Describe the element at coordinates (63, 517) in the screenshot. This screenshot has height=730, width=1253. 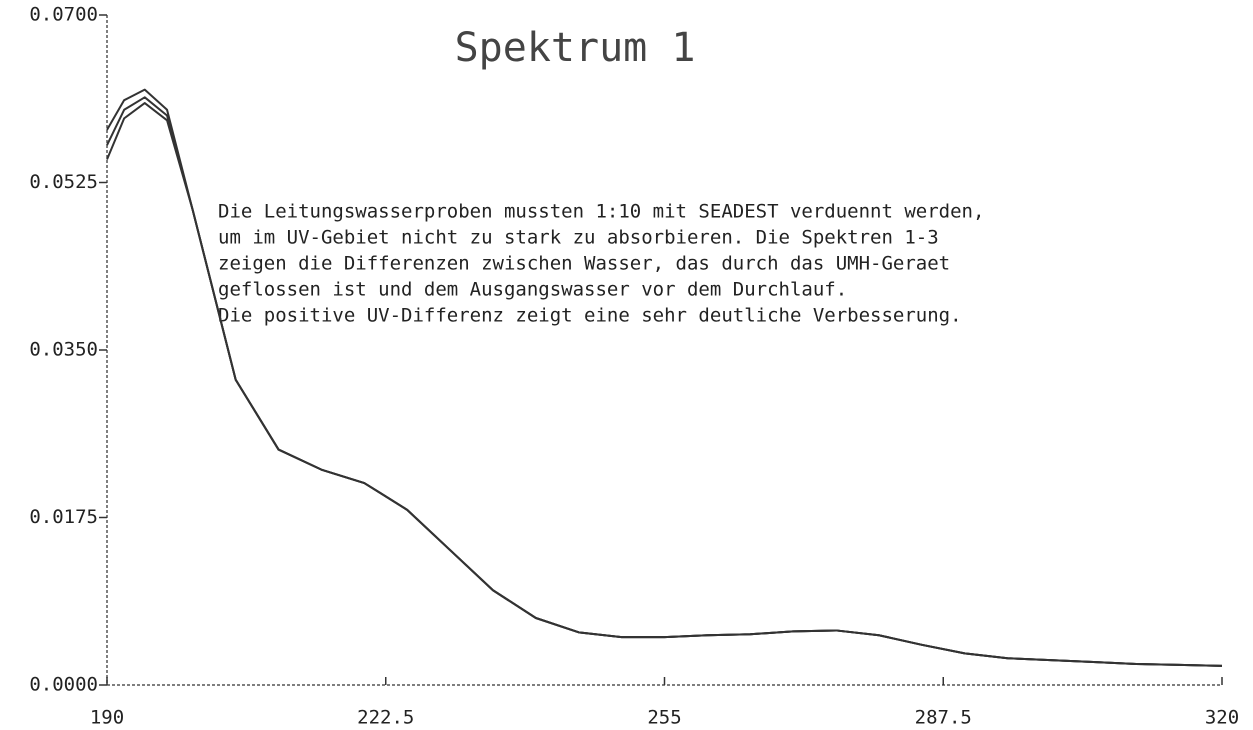
I see `y-tick-label: 0.0175` at that location.